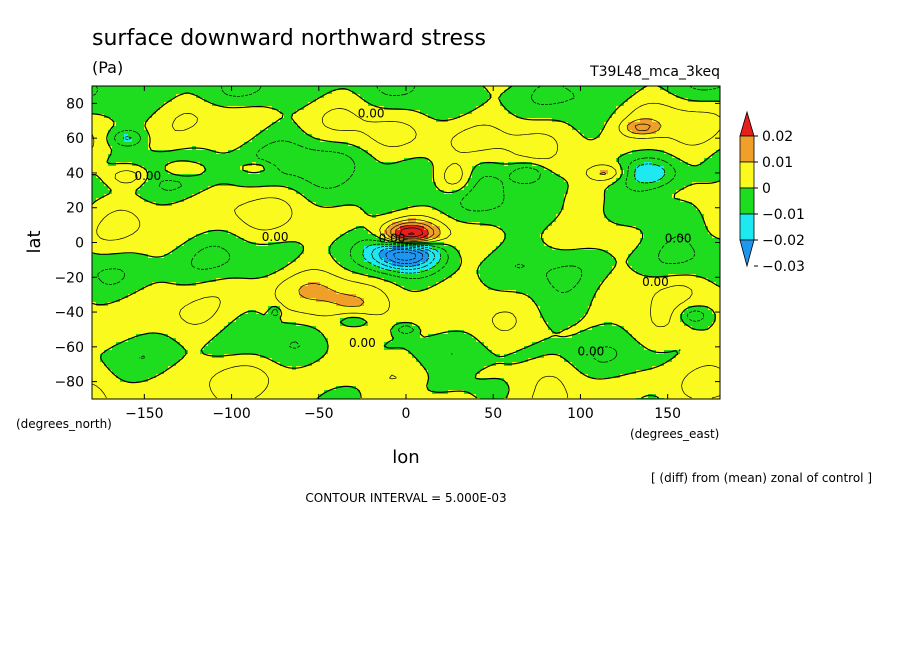 The width and height of the screenshot is (904, 654). I want to click on field-cell-2038, so click(710, 136).